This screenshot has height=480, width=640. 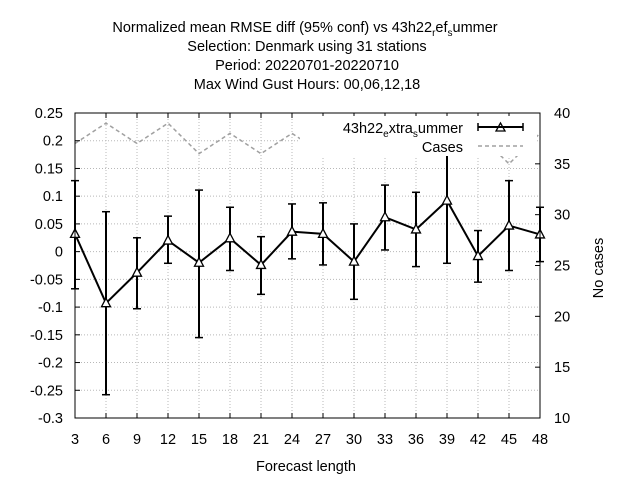 I want to click on legend-label-main: 43h22extrasummer, so click(x=403, y=130).